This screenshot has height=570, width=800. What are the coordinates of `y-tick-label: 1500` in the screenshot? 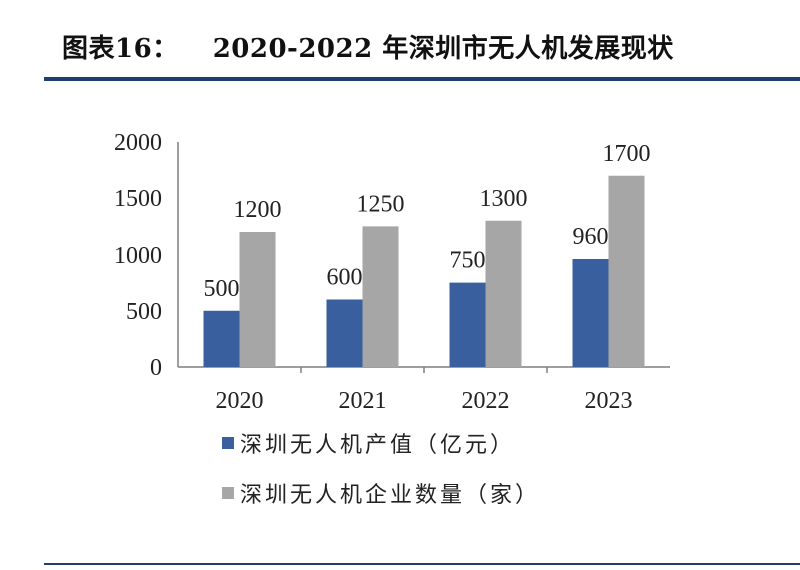 It's located at (138, 199).